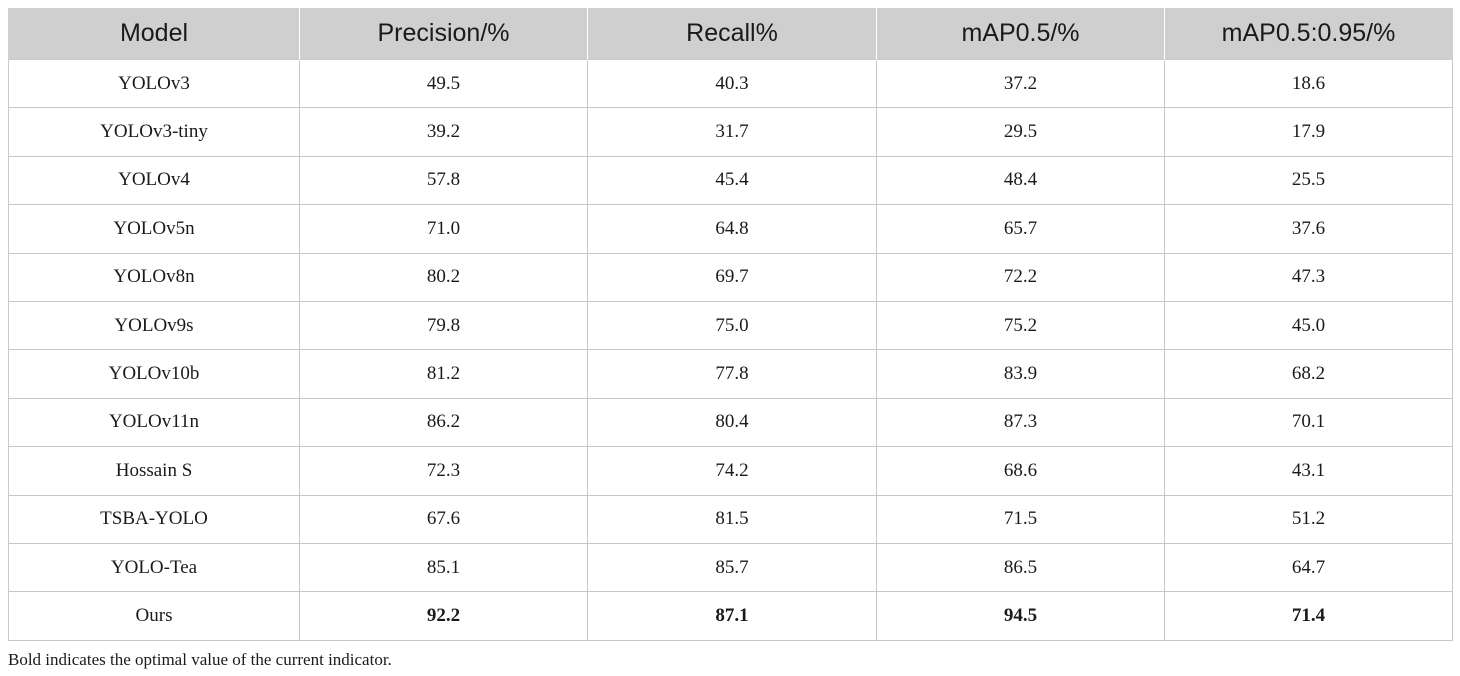 The image size is (1460, 676). I want to click on cell-recall: 74.2, so click(732, 471).